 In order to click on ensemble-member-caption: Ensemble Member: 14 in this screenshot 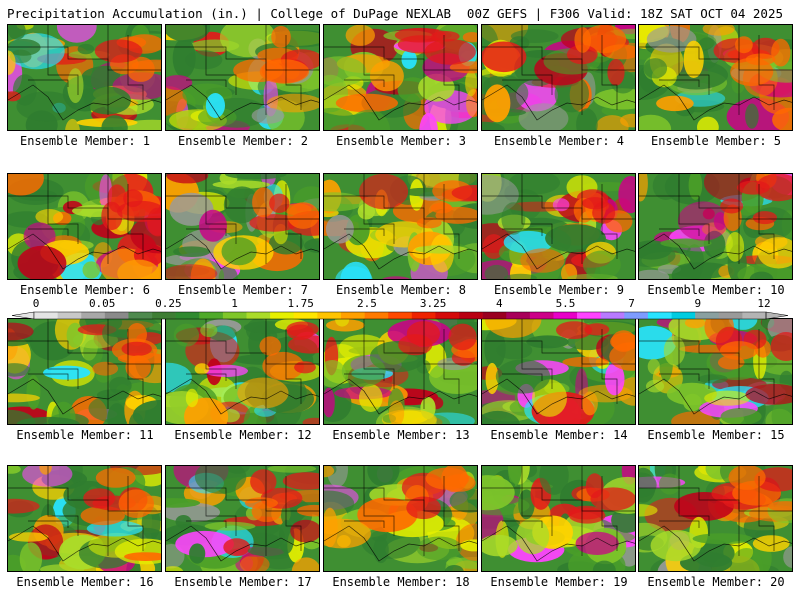, I will do `click(559, 435)`.